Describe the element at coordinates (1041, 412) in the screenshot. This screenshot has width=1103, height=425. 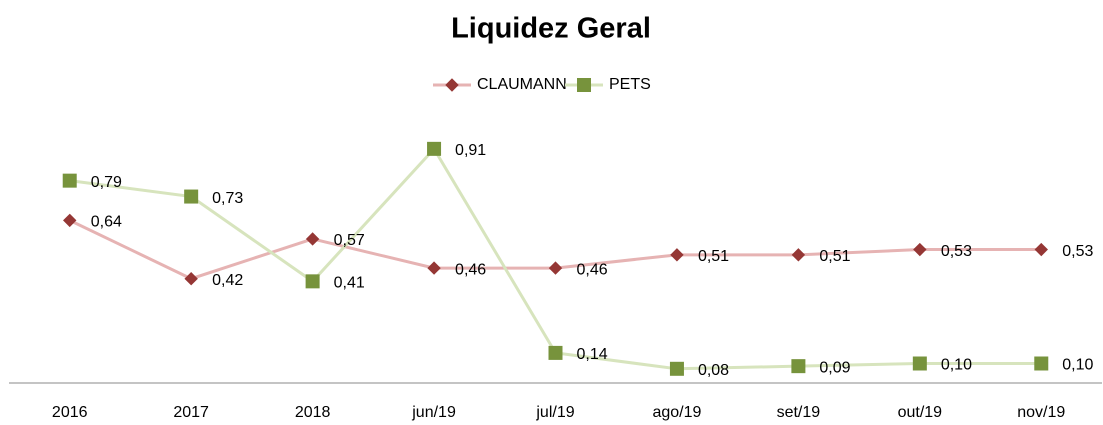
I see `x-tick-label: nov/19` at that location.